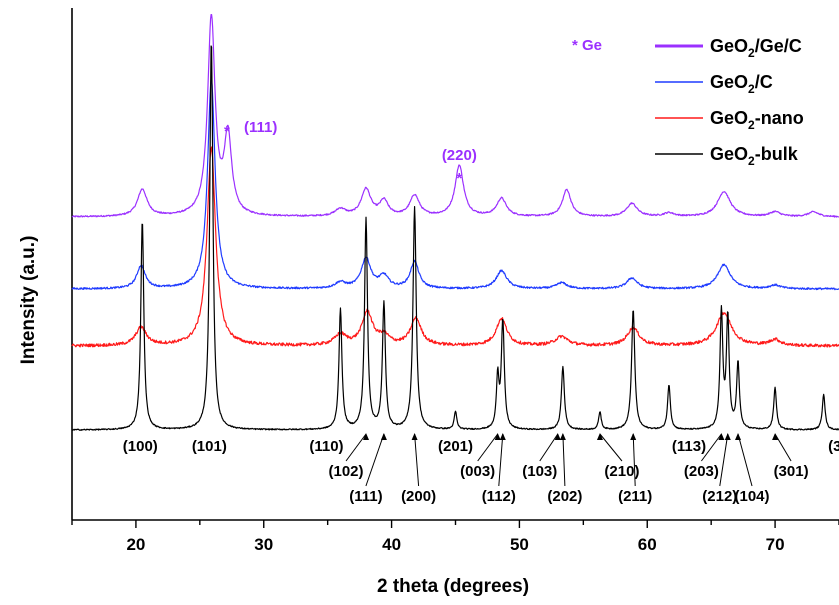  Describe the element at coordinates (791, 471) in the screenshot. I see `hkl-label: (301)` at that location.